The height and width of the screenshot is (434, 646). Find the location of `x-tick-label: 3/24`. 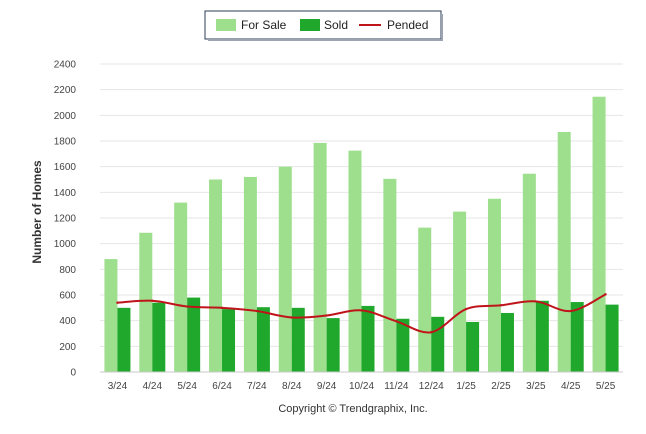

x-tick-label: 3/24 is located at coordinates (118, 386).